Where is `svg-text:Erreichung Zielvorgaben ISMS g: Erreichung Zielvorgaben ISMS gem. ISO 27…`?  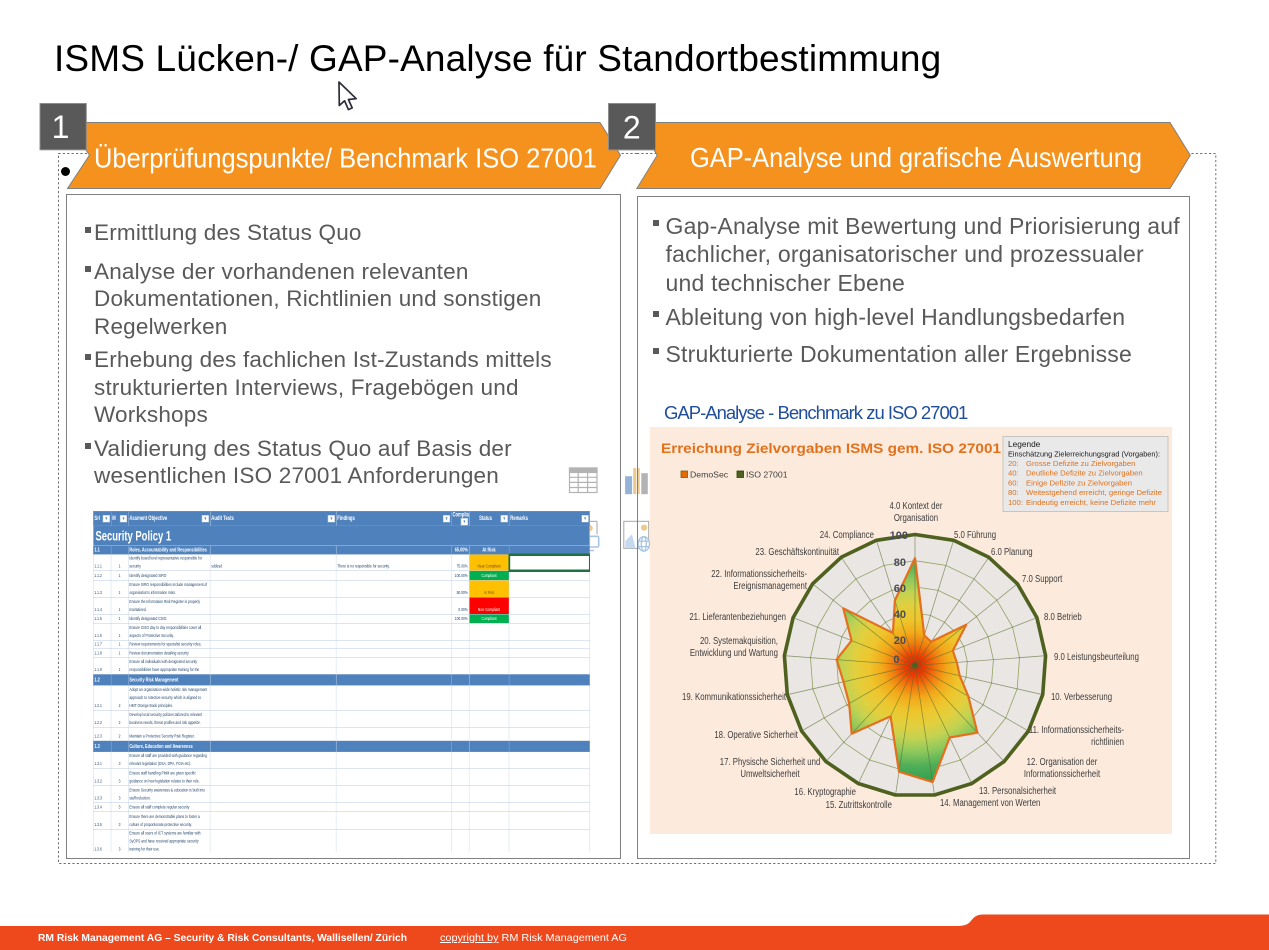
svg-text:Erreichung Zielvorgaben ISMS g: Erreichung Zielvorgaben ISMS gem. ISO 27… is located at coordinates (831, 448).